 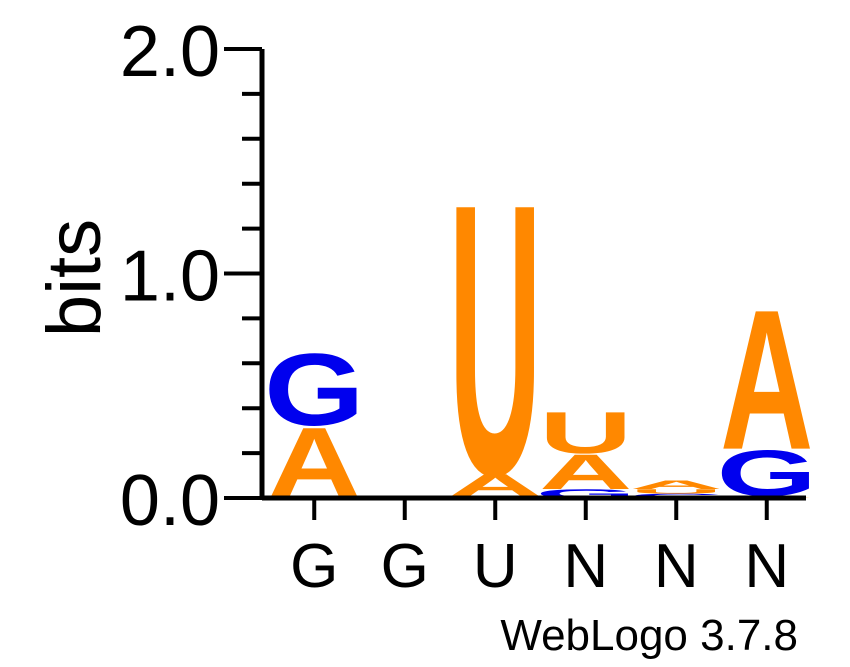 I want to click on weblogo-version-label: WebLogo 3.7.8, so click(x=649, y=635).